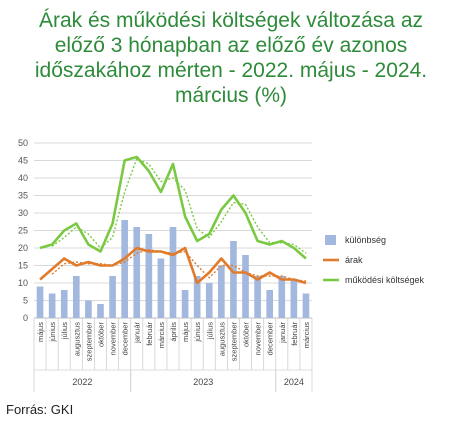 This screenshot has height=430, width=462. I want to click on legend-swatch-bar, so click(330, 240).